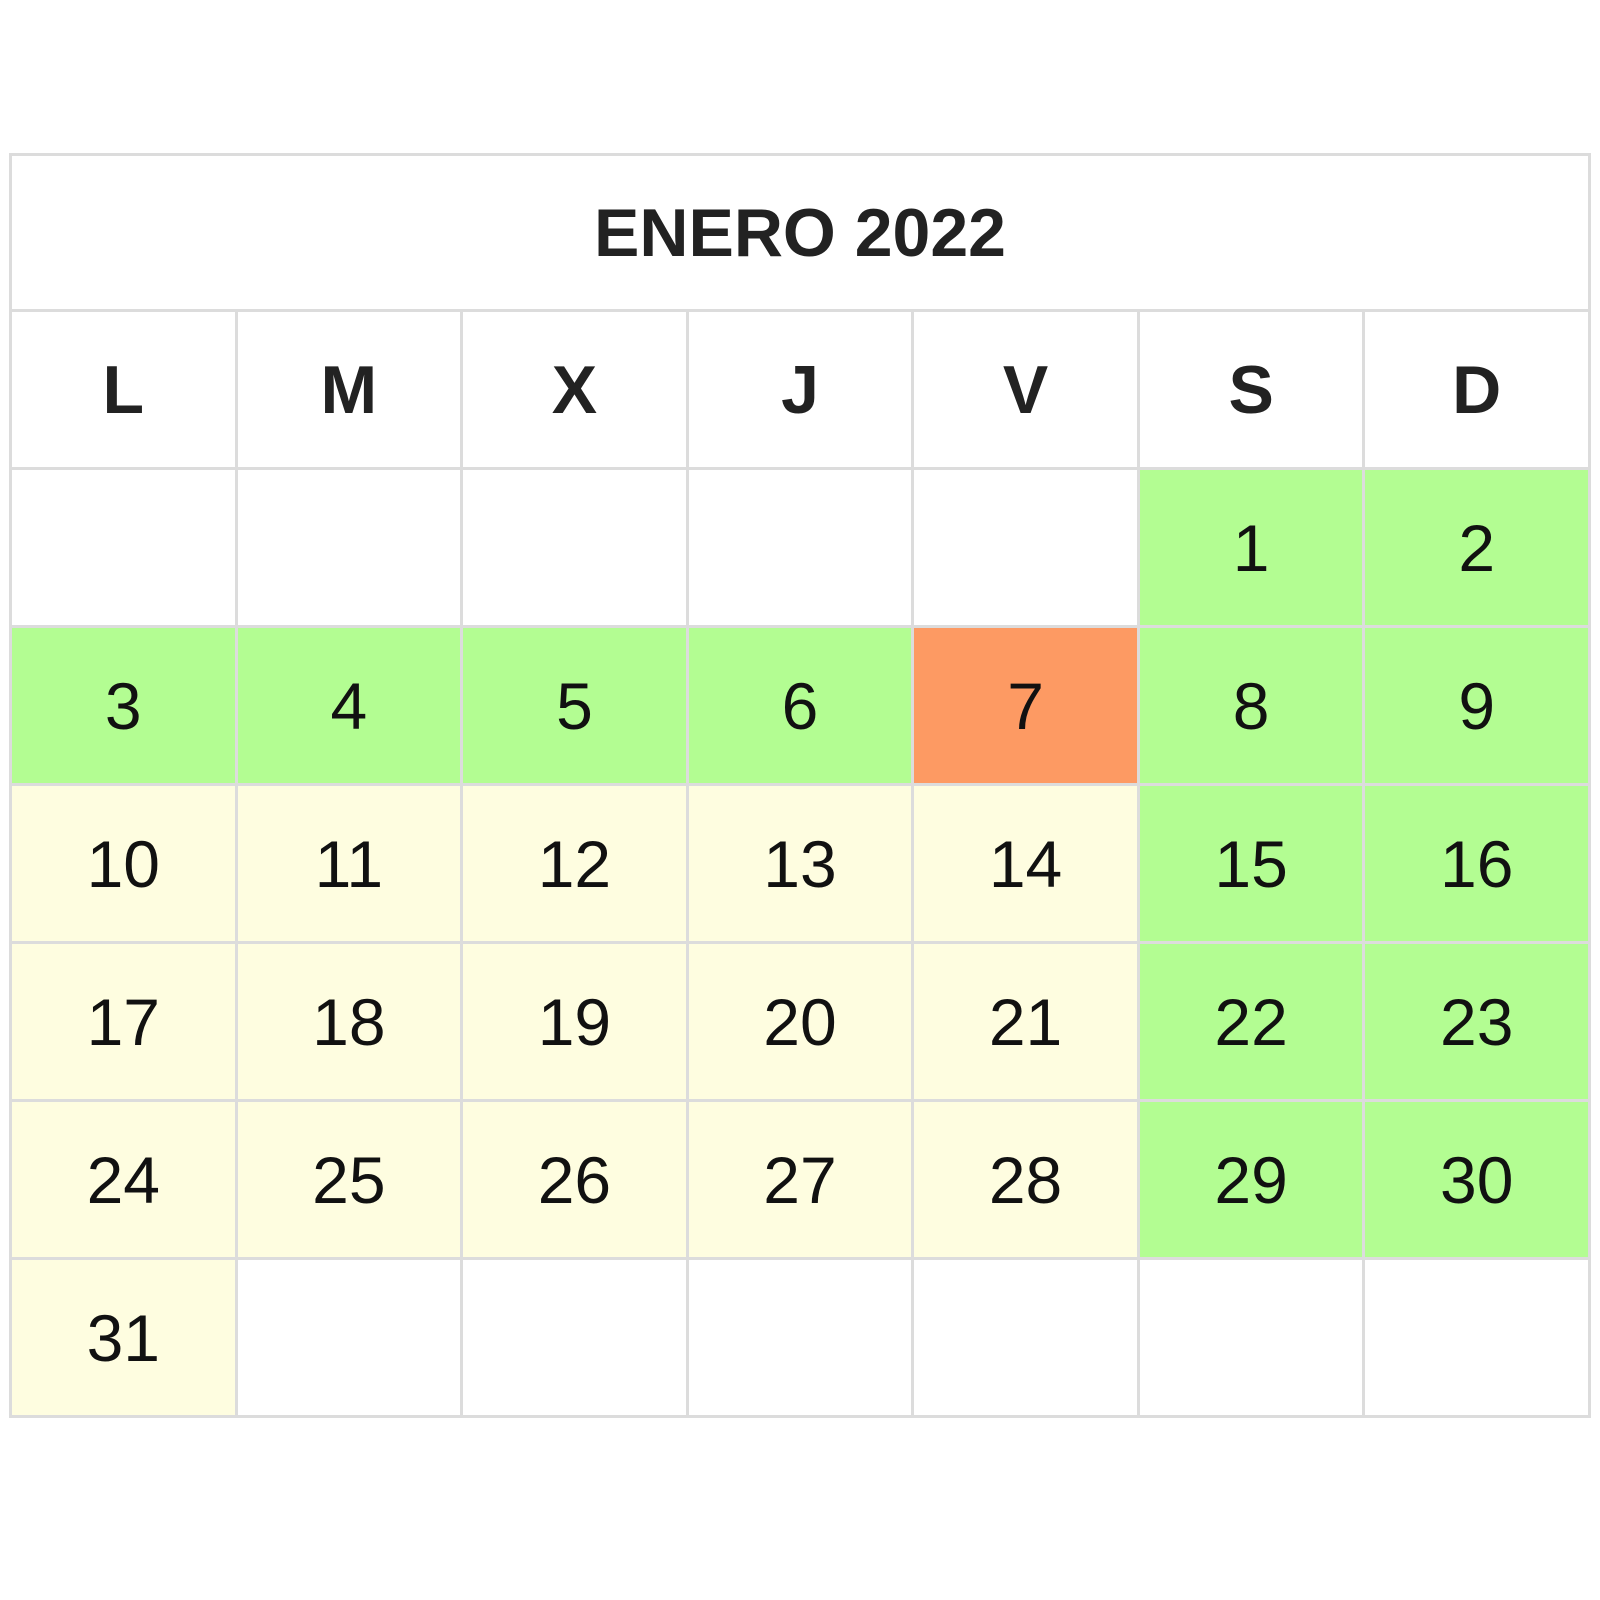  I want to click on day-cell-23: 23, so click(1476, 1021).